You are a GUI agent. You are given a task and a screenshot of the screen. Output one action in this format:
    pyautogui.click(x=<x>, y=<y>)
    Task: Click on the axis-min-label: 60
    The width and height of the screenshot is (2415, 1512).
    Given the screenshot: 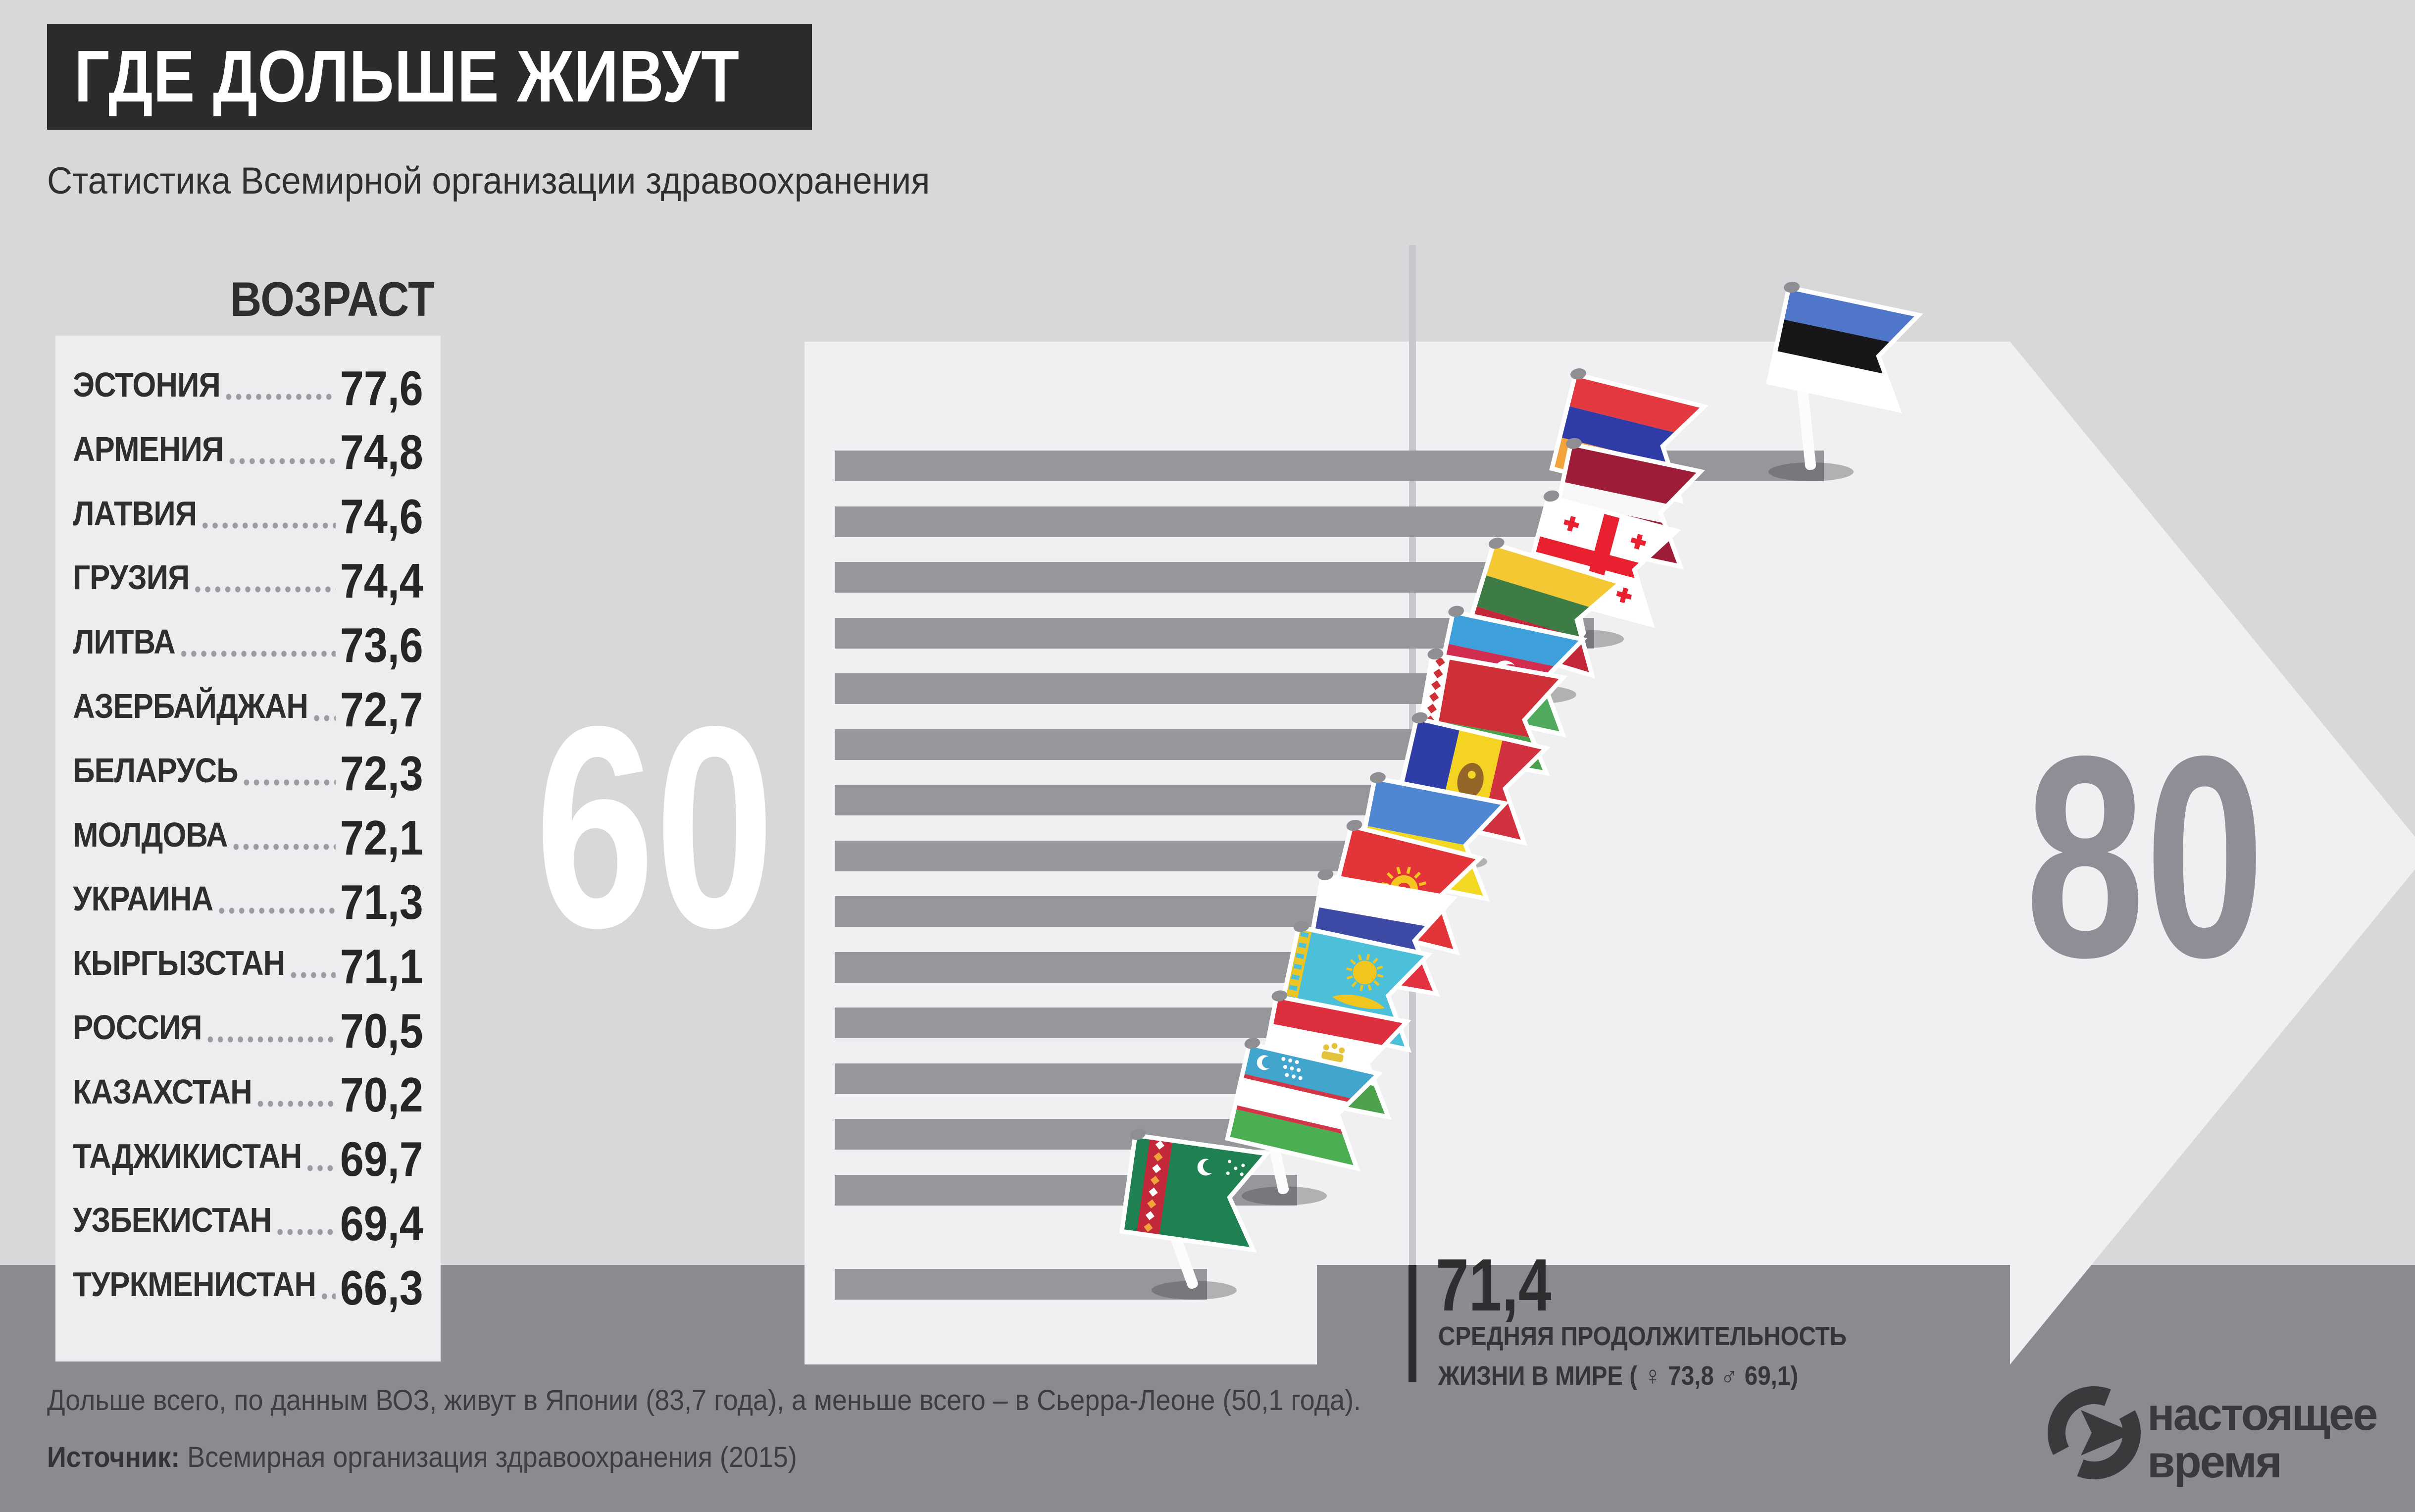 What is the action you would take?
    pyautogui.click(x=655, y=826)
    